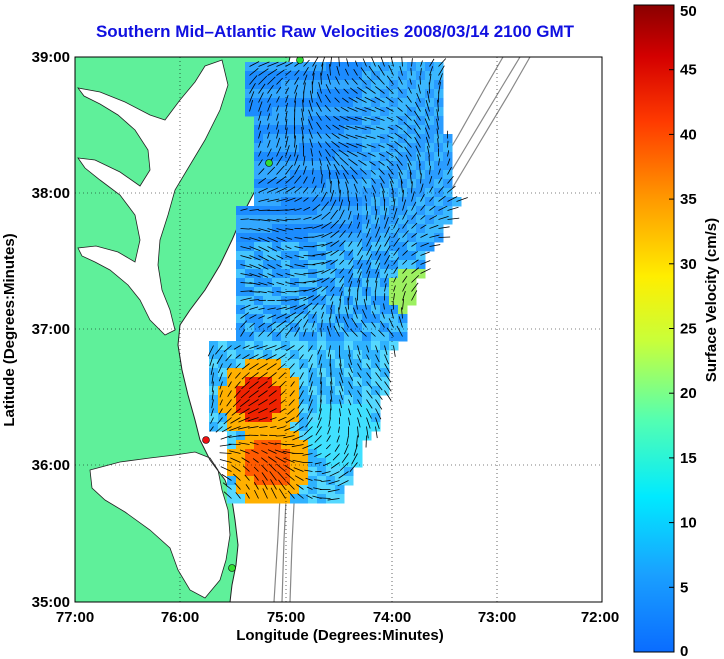 This screenshot has width=724, height=659. Describe the element at coordinates (392, 617) in the screenshot. I see `x-tick-label: 74:00` at that location.